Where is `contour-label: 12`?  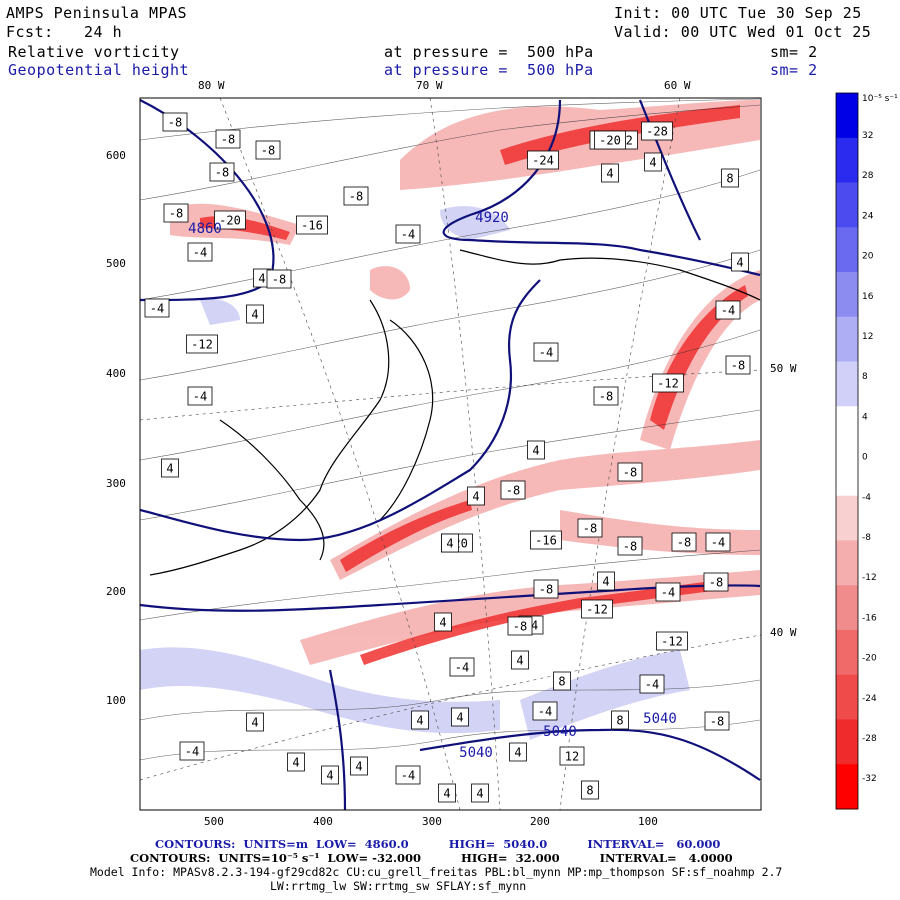
contour-label: 12 is located at coordinates (572, 756).